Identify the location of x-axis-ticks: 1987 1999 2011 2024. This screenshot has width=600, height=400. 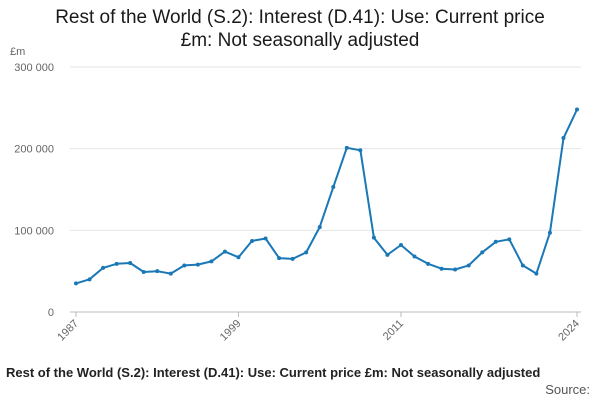
(318, 327).